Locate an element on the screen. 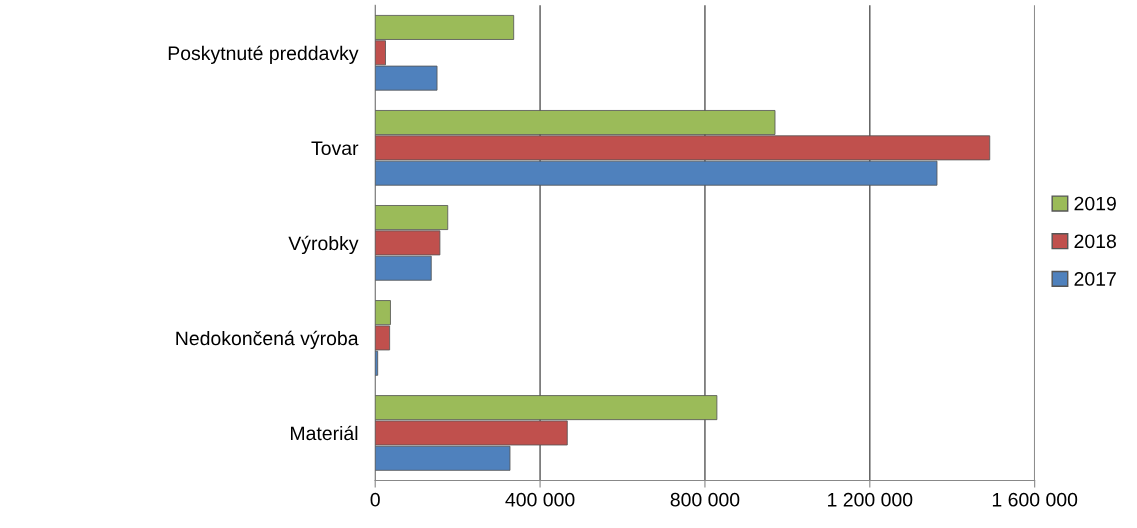  legend-label: 2018 is located at coordinates (1095, 241).